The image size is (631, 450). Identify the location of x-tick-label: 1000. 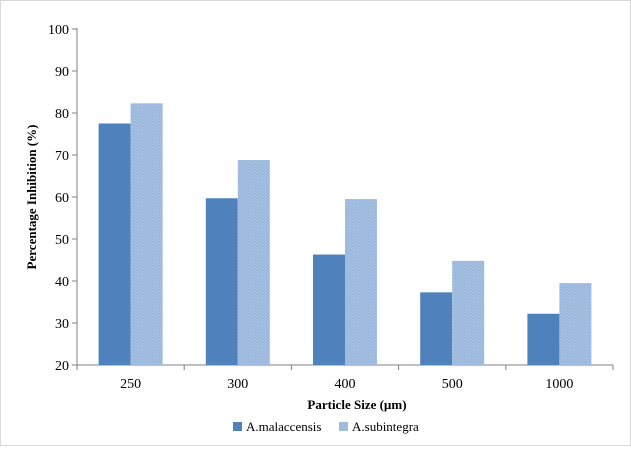
(559, 384).